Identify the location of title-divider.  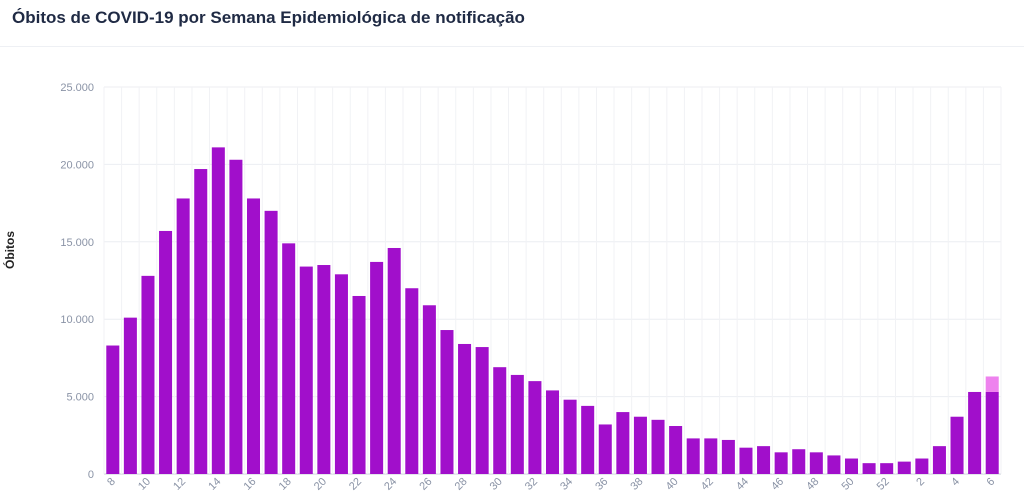
(512, 46).